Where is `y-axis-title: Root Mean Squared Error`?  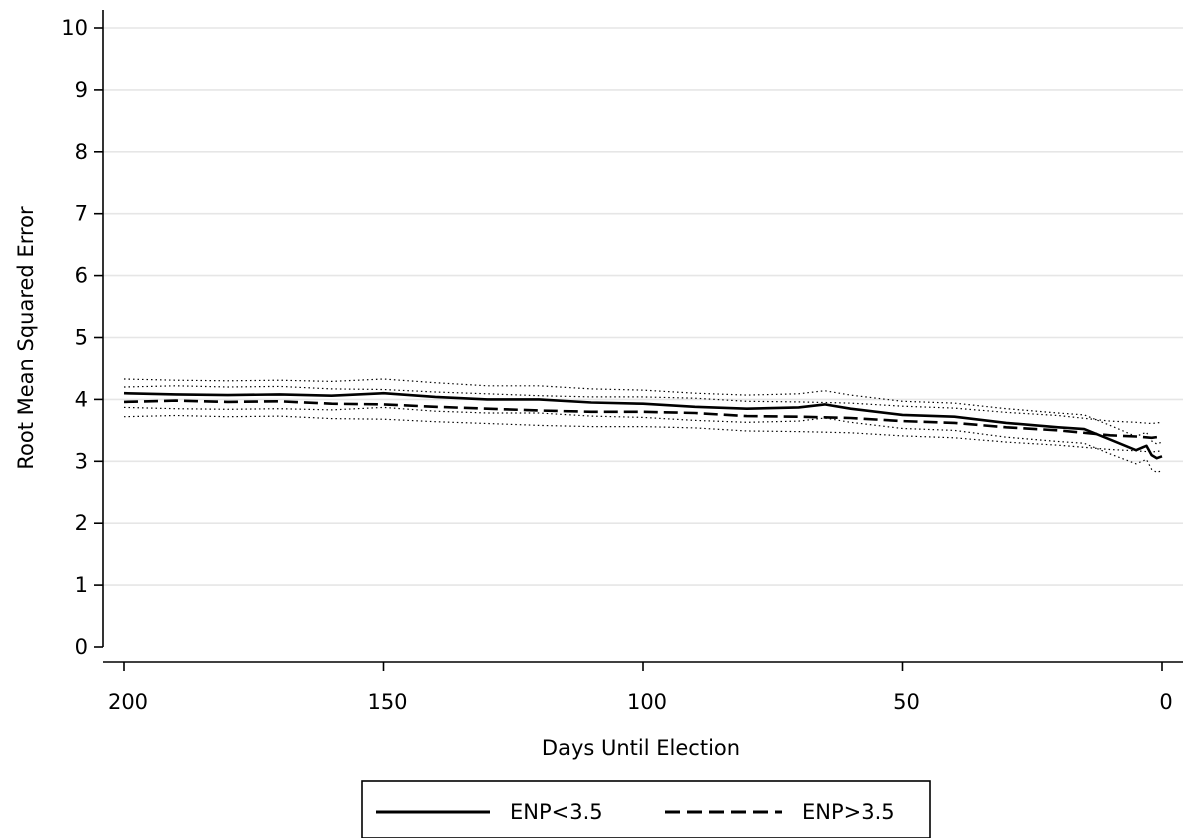 y-axis-title: Root Mean Squared Error is located at coordinates (26, 338).